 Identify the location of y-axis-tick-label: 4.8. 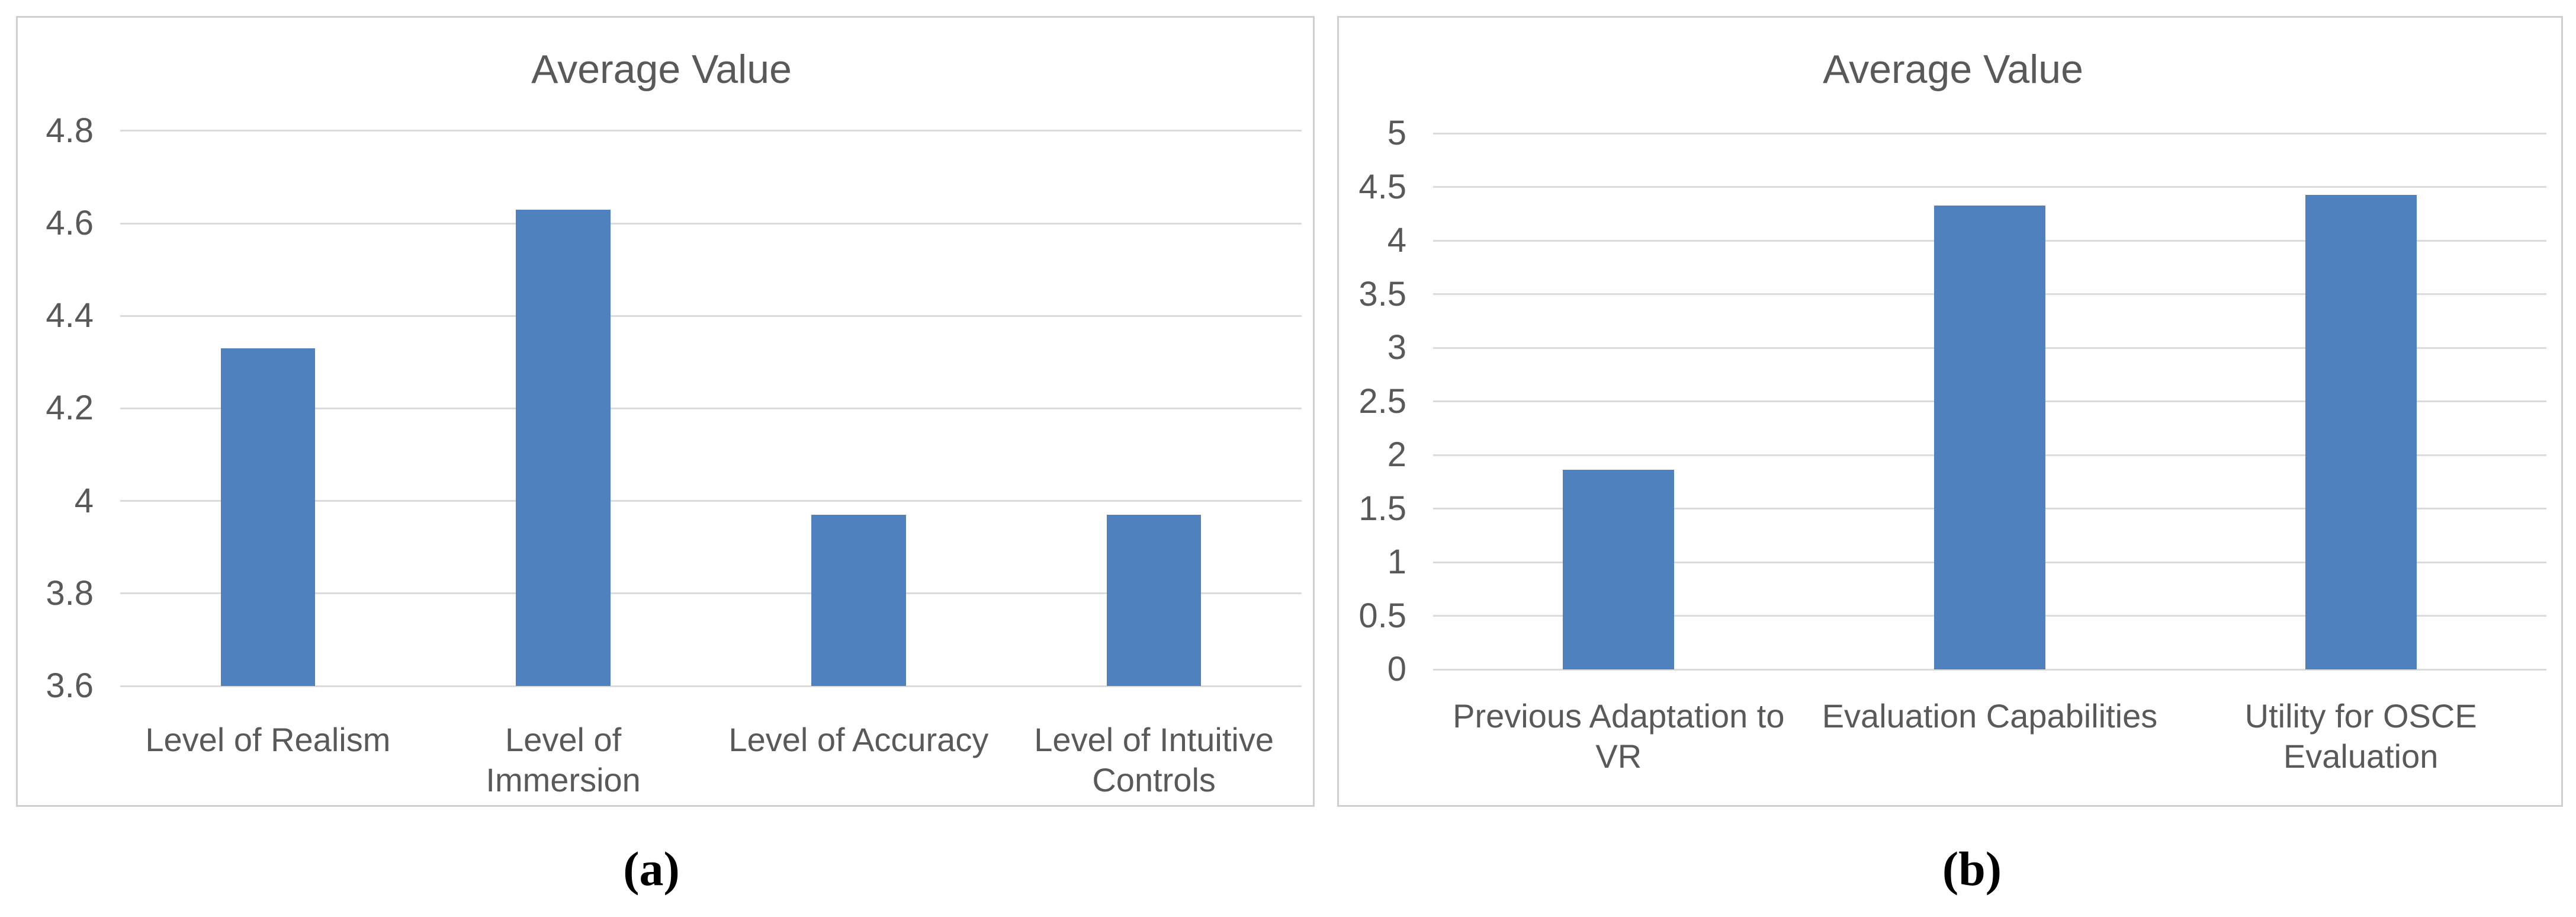
(70, 130).